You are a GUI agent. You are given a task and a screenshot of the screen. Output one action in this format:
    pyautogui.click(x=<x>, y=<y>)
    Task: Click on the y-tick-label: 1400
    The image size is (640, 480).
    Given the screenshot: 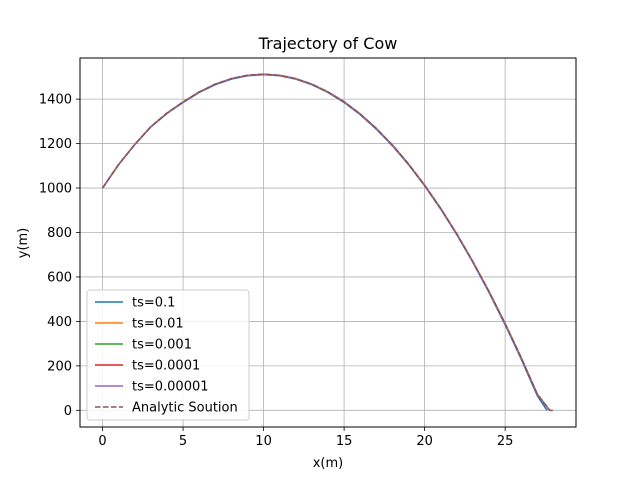 What is the action you would take?
    pyautogui.click(x=55, y=100)
    